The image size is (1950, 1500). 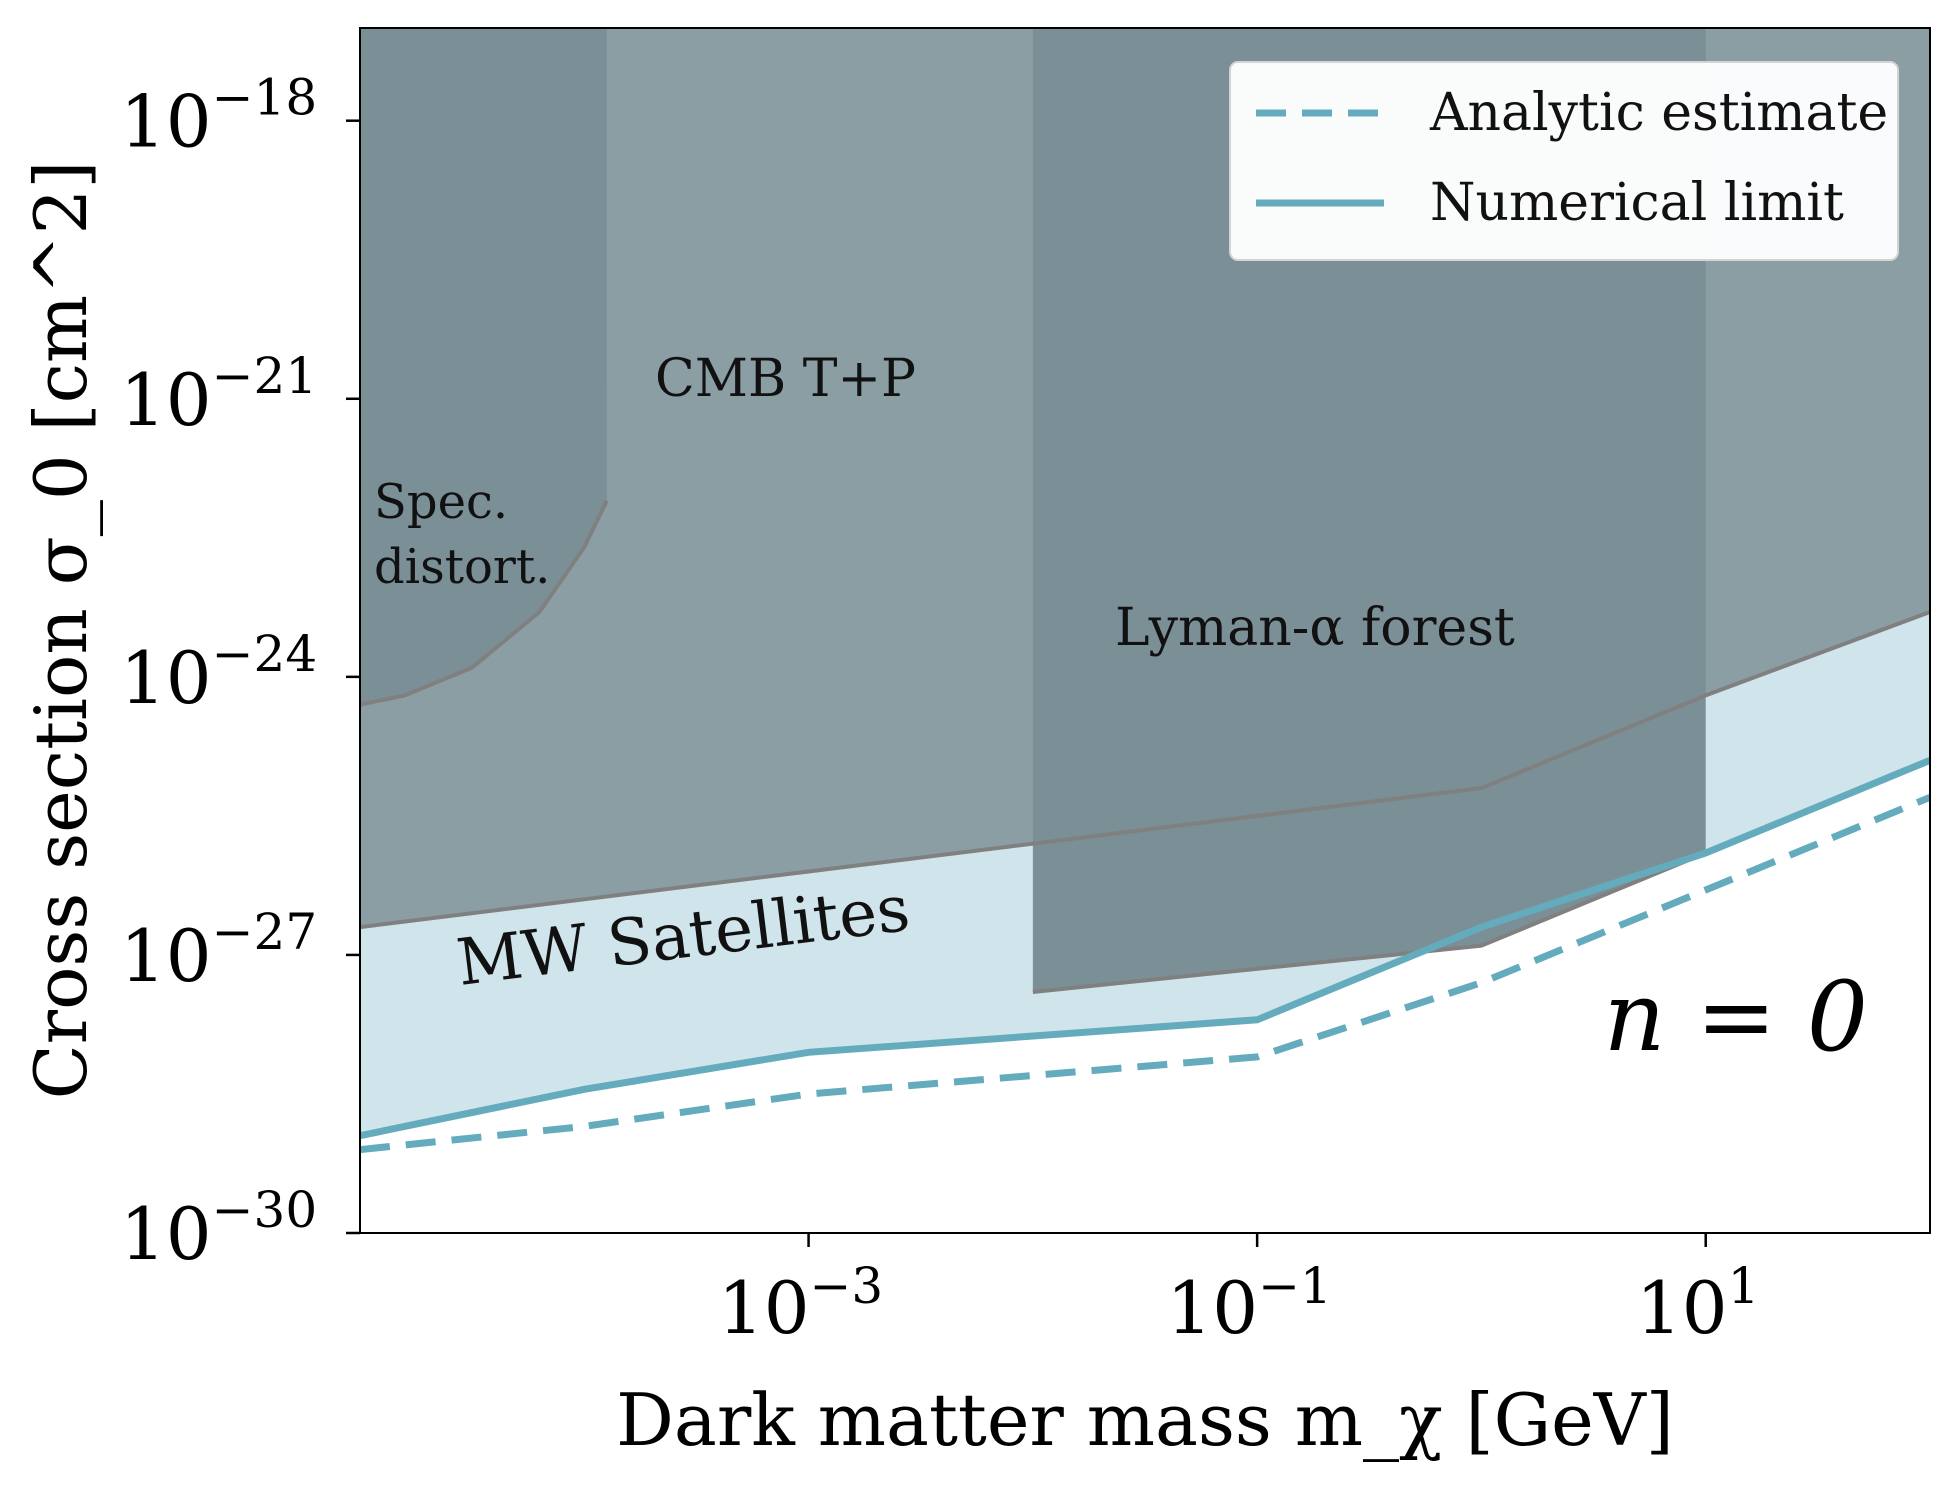 I want to click on spec-distort-label-line2: distort., so click(x=462, y=567).